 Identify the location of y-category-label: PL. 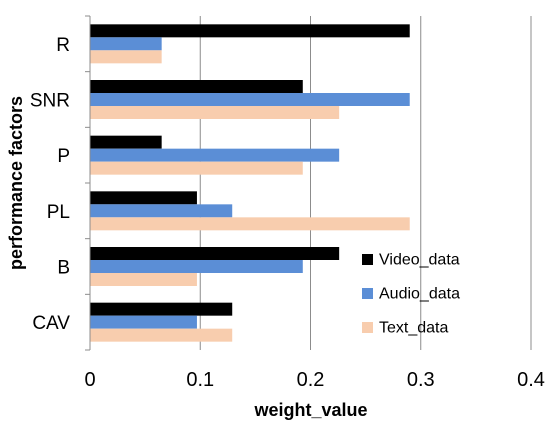
(58, 212).